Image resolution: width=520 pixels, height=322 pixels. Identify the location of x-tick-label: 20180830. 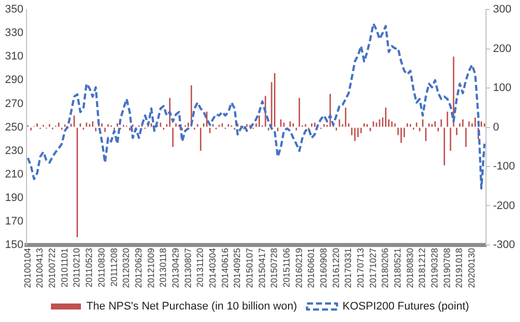
(409, 268).